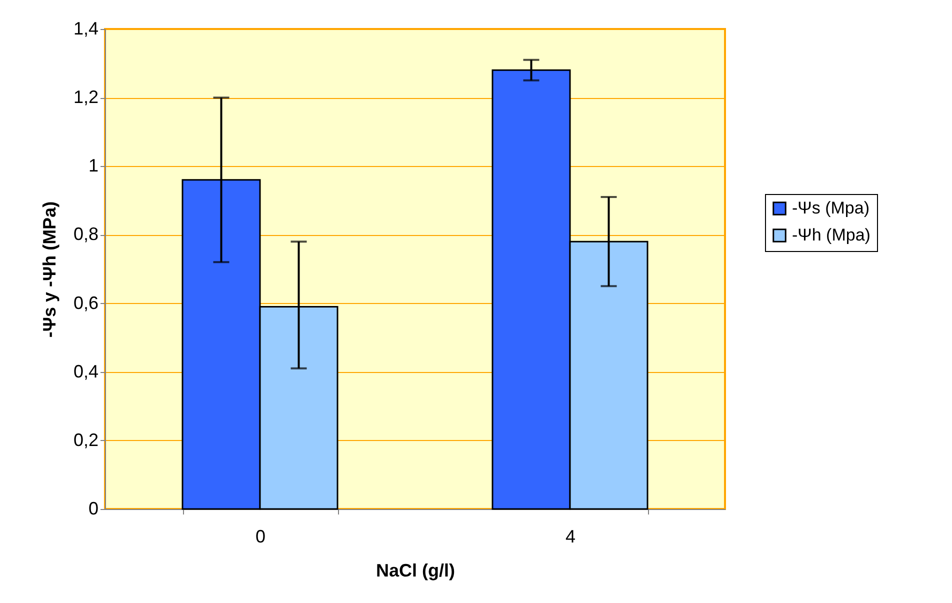  What do you see at coordinates (93, 166) in the screenshot?
I see `y-tick-label: 1` at bounding box center [93, 166].